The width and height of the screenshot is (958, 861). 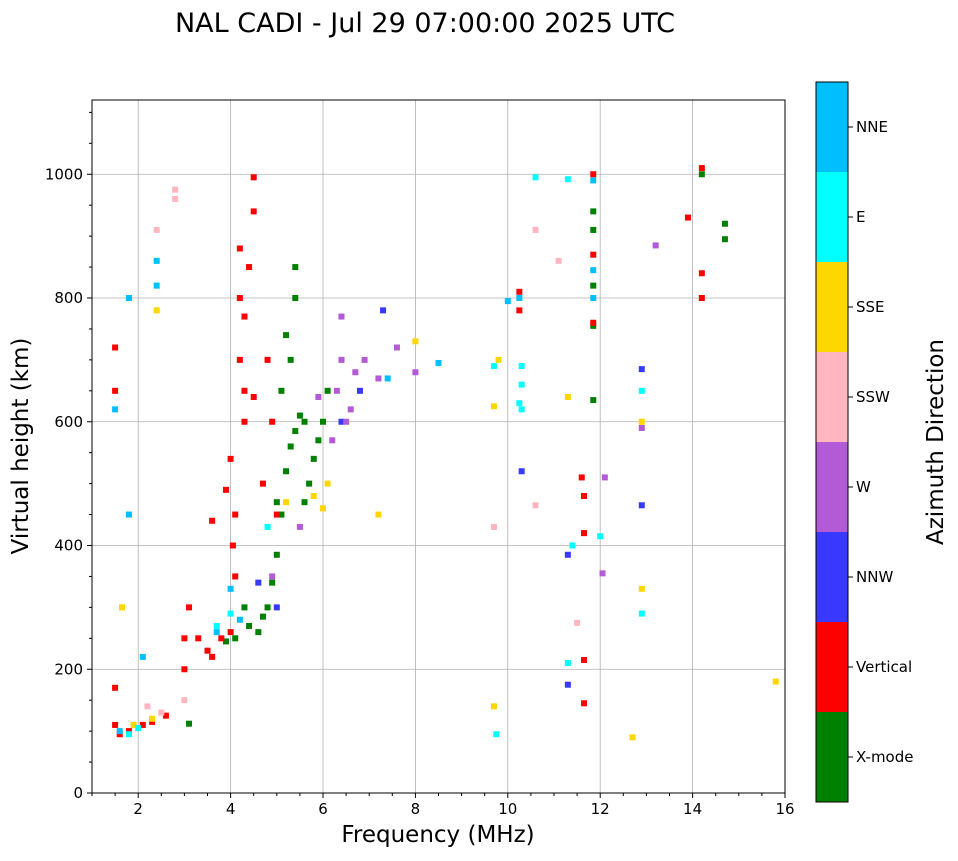 What do you see at coordinates (873, 397) in the screenshot?
I see `colorbar-tick-label: SSW` at bounding box center [873, 397].